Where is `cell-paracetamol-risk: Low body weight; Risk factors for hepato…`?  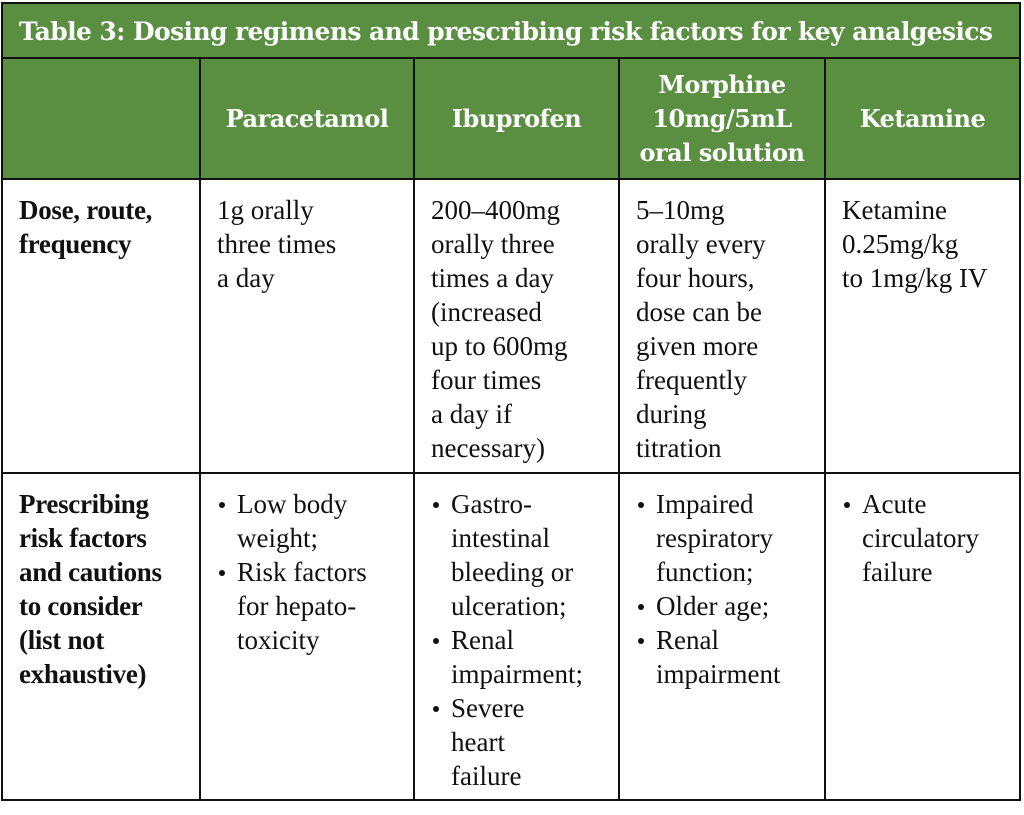
cell-paracetamol-risk: Low body weight; Risk factors for hepato… is located at coordinates (307, 636).